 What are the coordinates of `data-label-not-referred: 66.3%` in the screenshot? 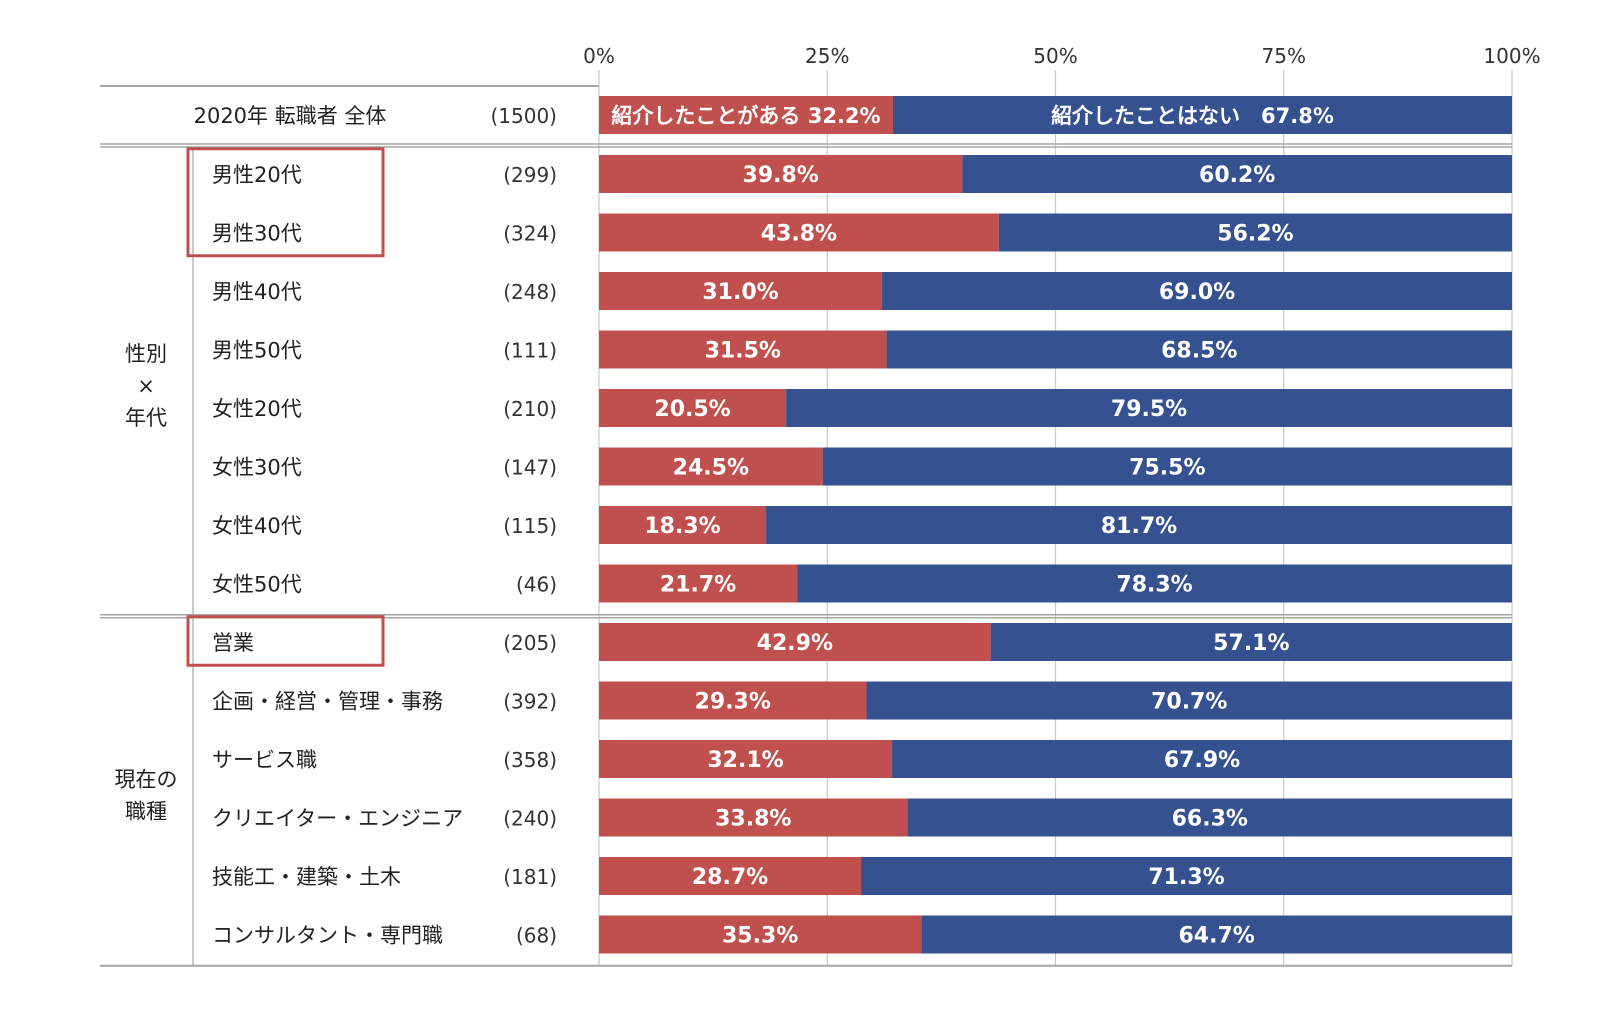 It's located at (1210, 819).